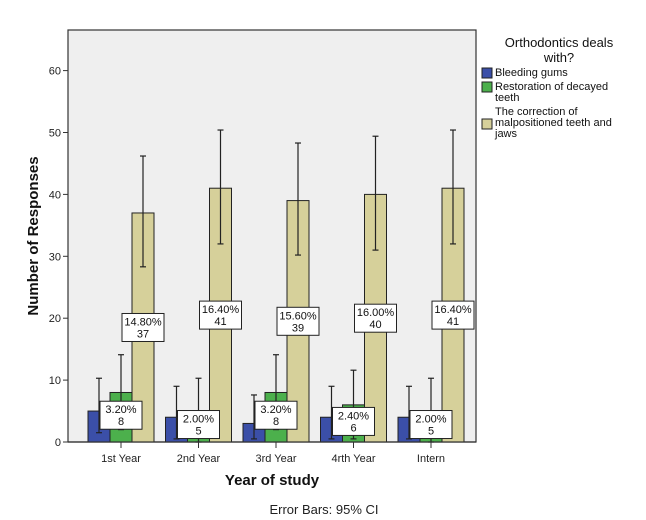  Describe the element at coordinates (276, 459) in the screenshot. I see `x-tick-label: 3rd Year` at that location.